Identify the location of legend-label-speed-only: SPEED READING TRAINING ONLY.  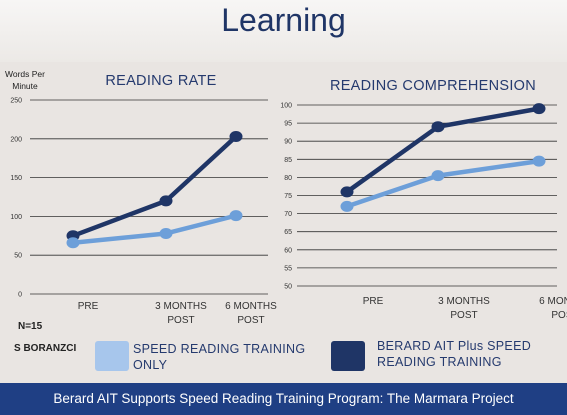
(219, 357).